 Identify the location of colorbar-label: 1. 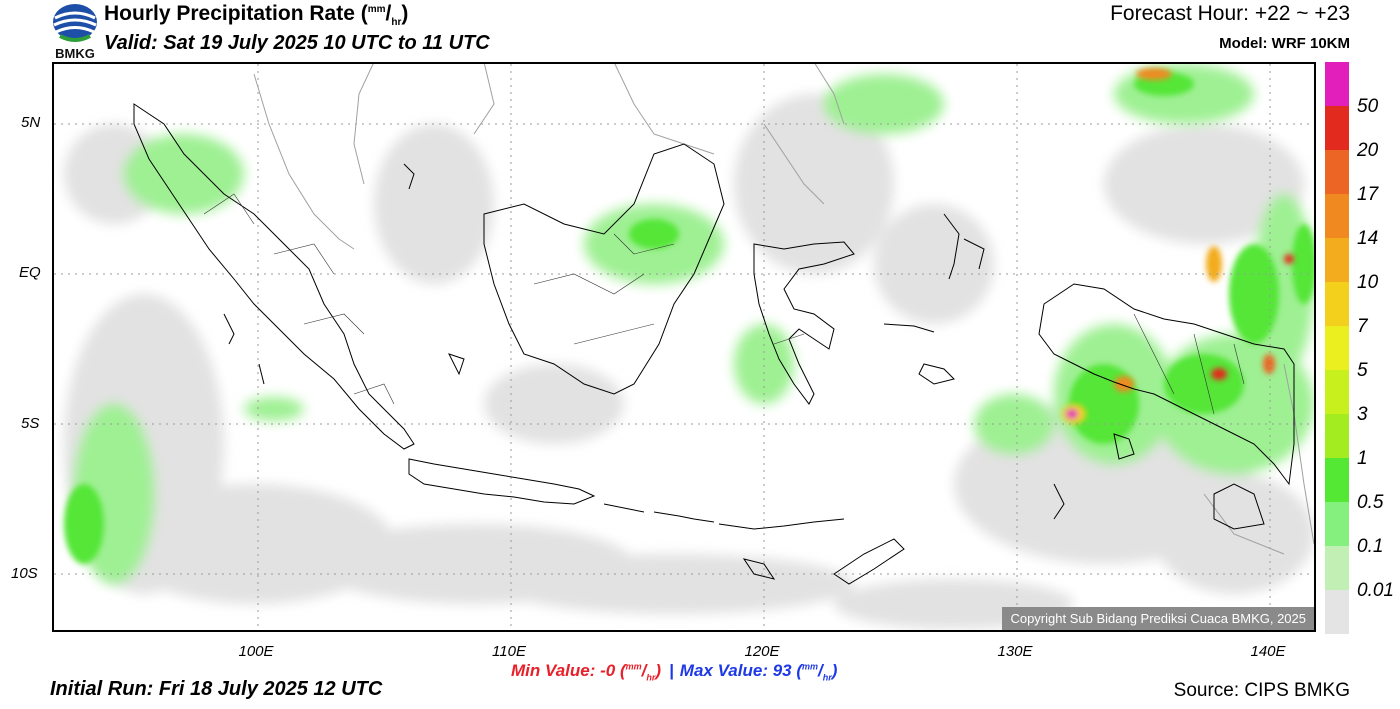
(1362, 458).